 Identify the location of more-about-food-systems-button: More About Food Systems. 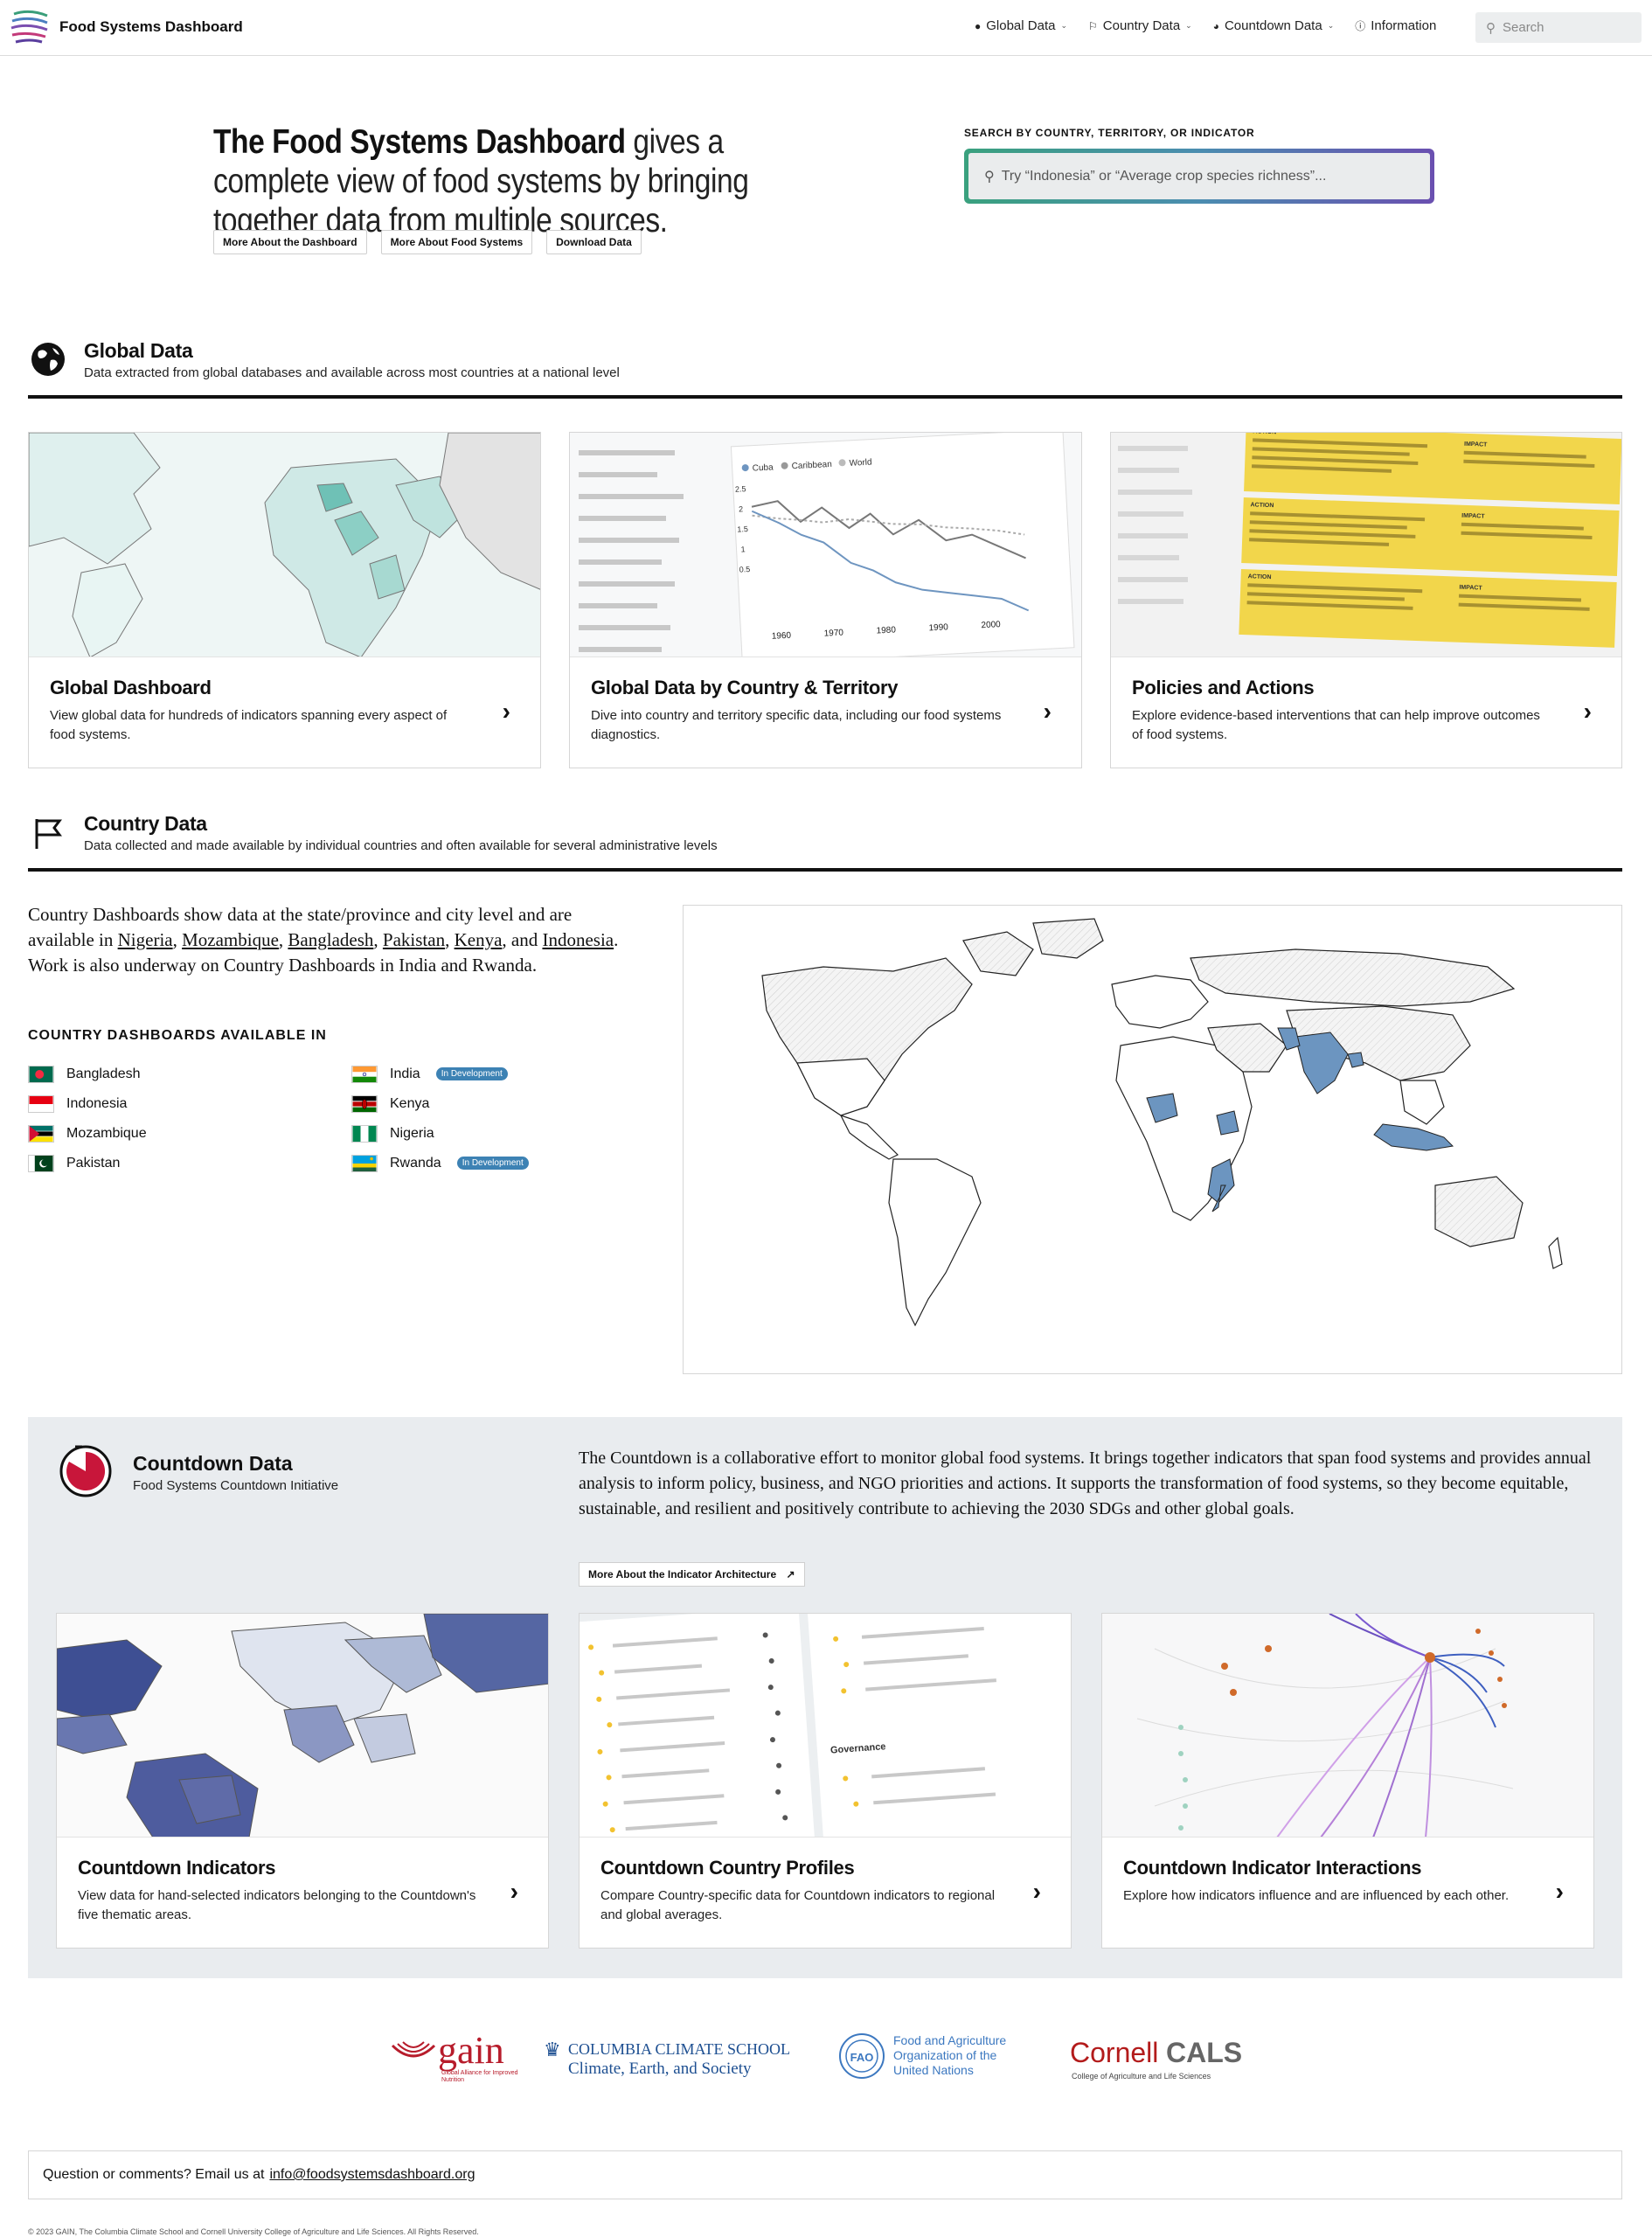
(457, 242).